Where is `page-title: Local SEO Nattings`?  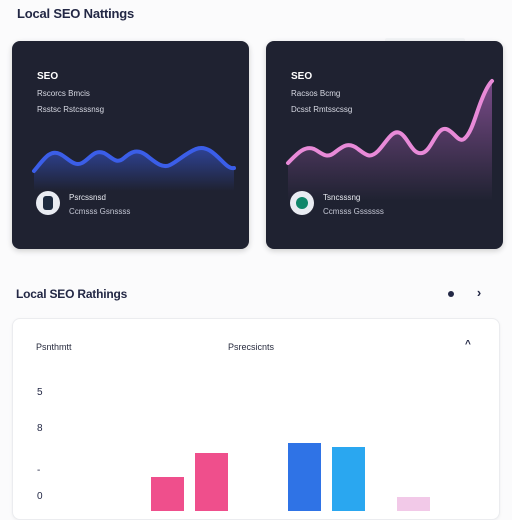
page-title: Local SEO Nattings is located at coordinates (76, 13).